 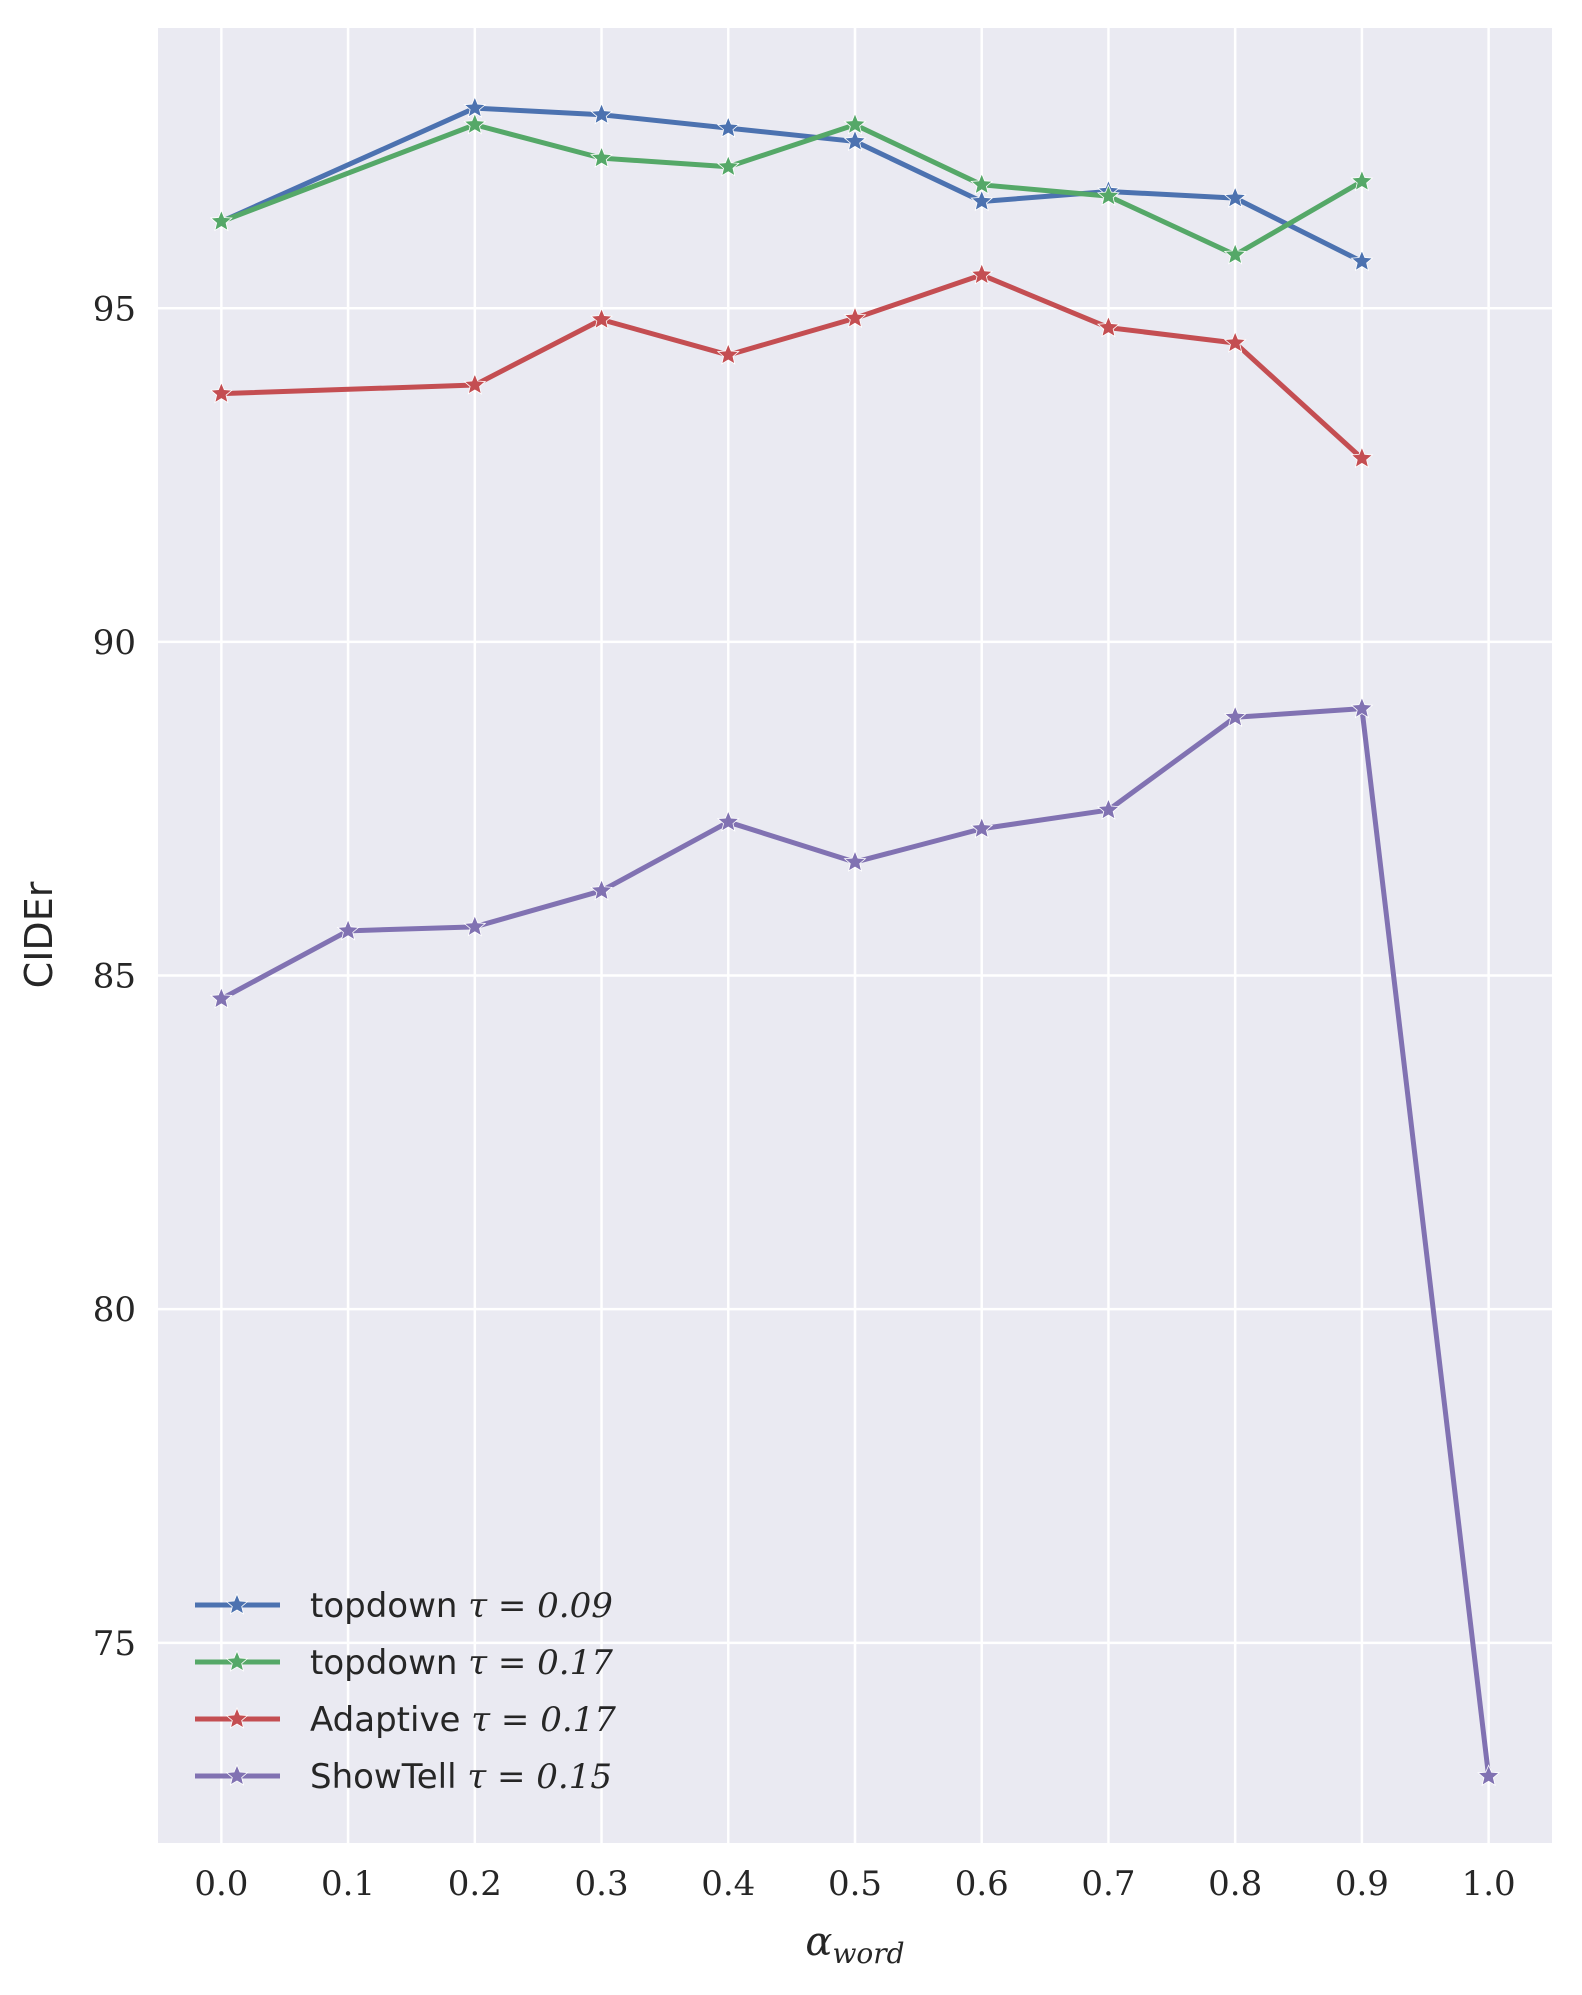 What do you see at coordinates (114, 643) in the screenshot?
I see `y-tick-label: 90` at bounding box center [114, 643].